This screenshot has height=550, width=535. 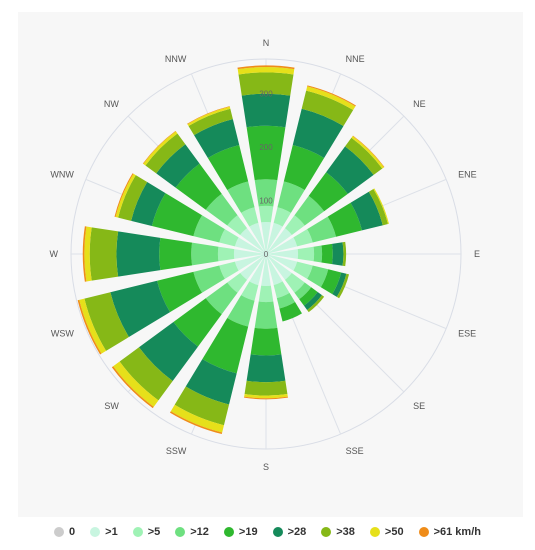 I want to click on legend-label: >19, so click(x=248, y=532).